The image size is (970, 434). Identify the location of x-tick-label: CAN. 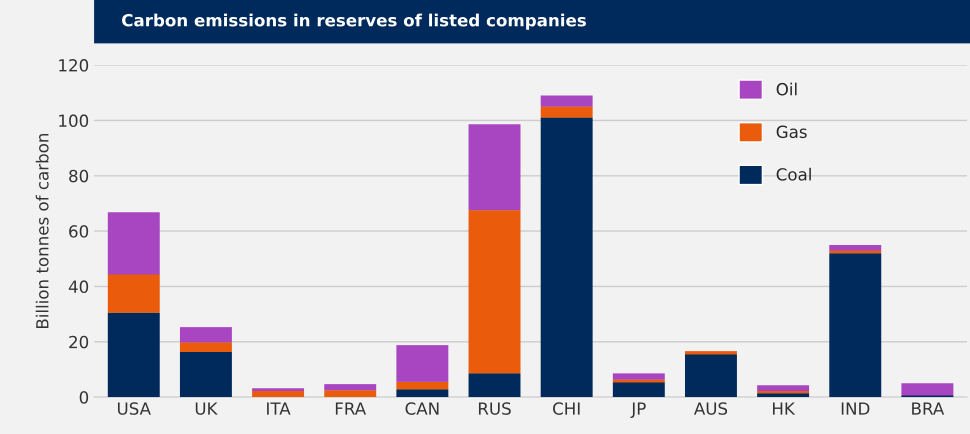
(422, 408).